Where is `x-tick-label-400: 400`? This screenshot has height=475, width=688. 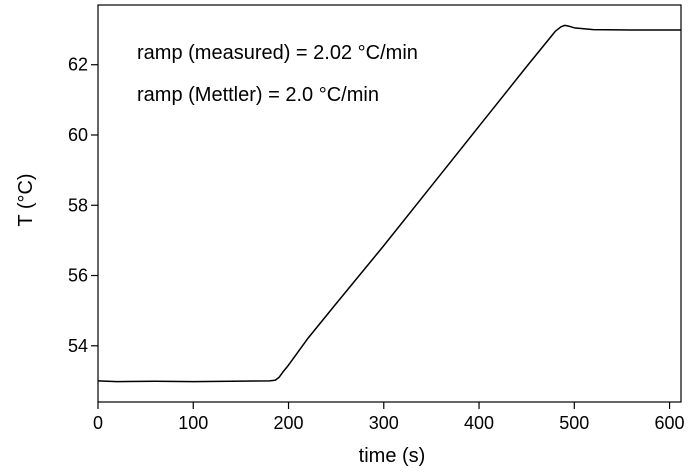 x-tick-label-400: 400 is located at coordinates (479, 423).